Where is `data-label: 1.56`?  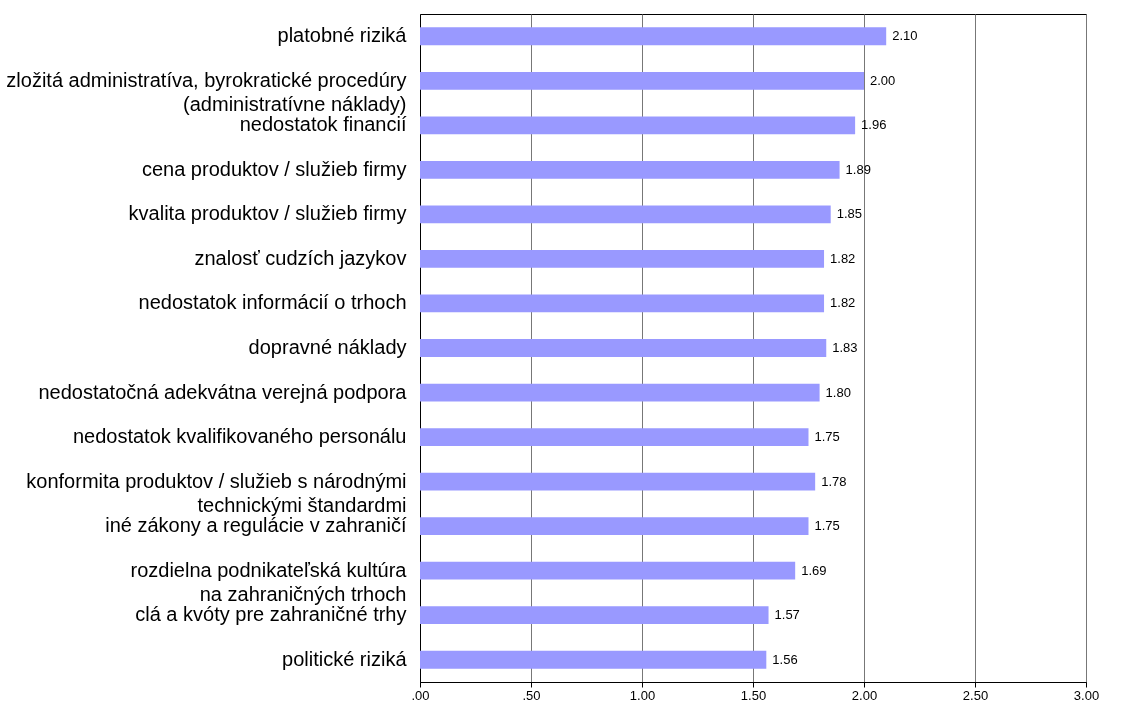 data-label: 1.56 is located at coordinates (785, 659).